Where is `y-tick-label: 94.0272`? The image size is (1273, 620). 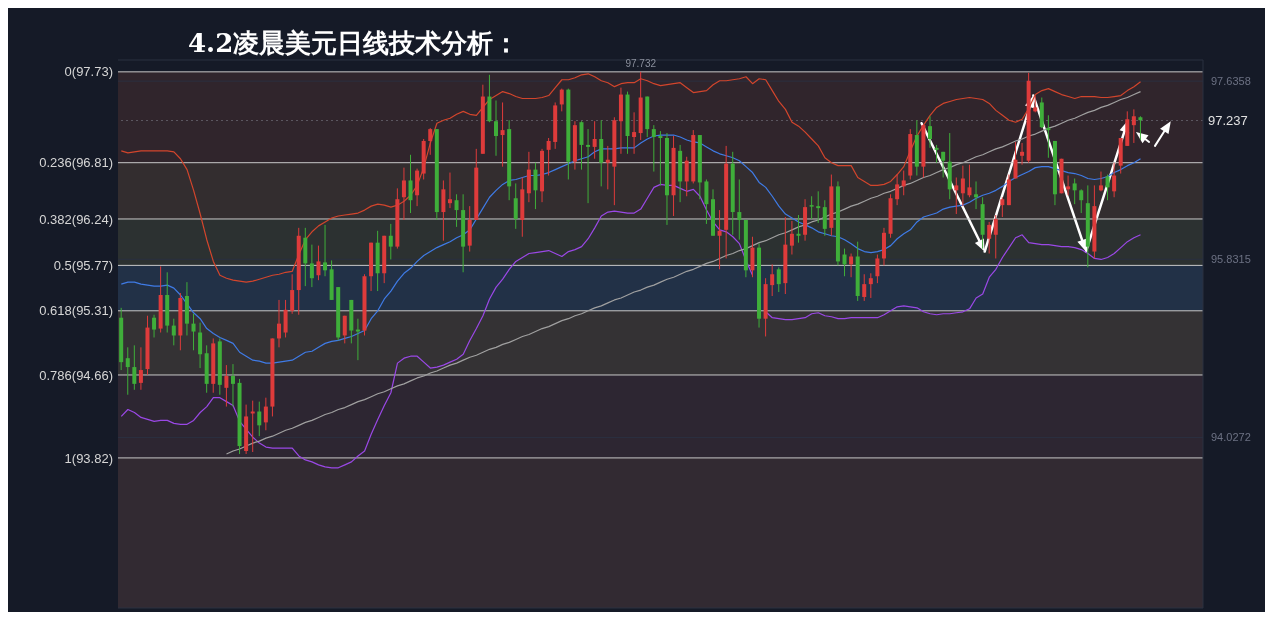 y-tick-label: 94.0272 is located at coordinates (1231, 437).